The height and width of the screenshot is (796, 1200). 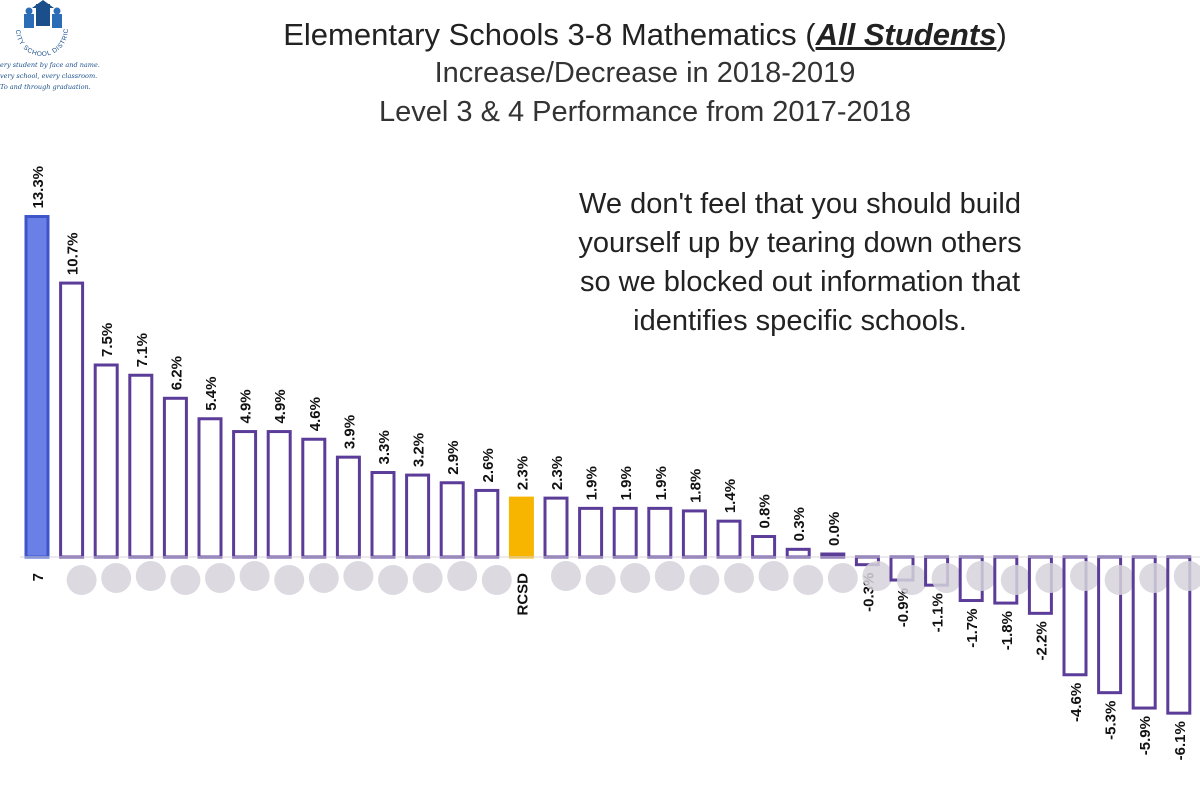 What do you see at coordinates (765, 511) in the screenshot?
I see `data-label: 0.8%` at bounding box center [765, 511].